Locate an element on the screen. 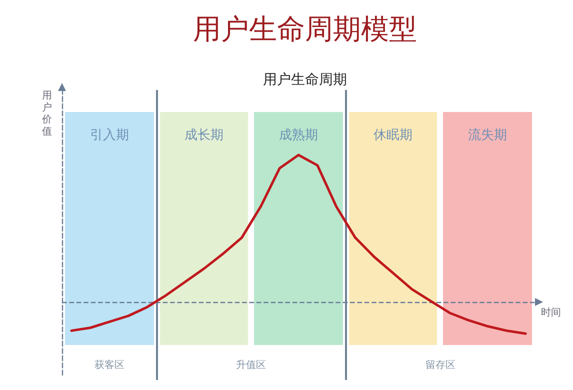 The image size is (573, 390). text: 流失期 is located at coordinates (487, 135).